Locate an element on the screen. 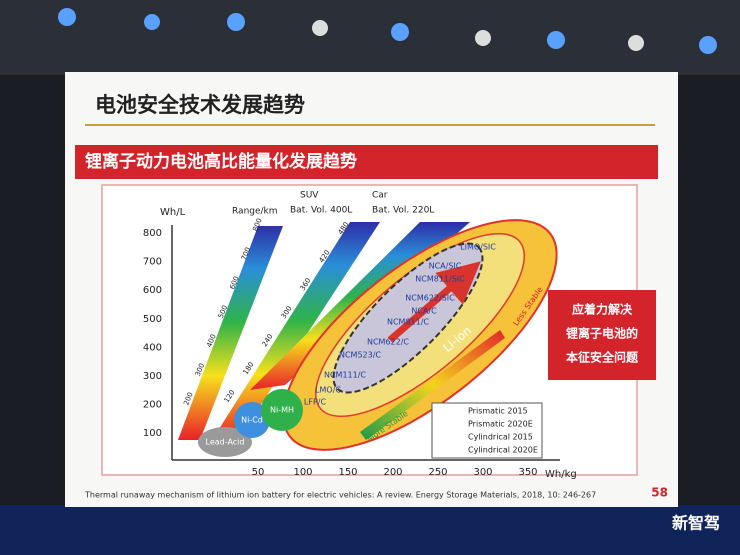  trend-arrow is located at coordinates (434, 302).